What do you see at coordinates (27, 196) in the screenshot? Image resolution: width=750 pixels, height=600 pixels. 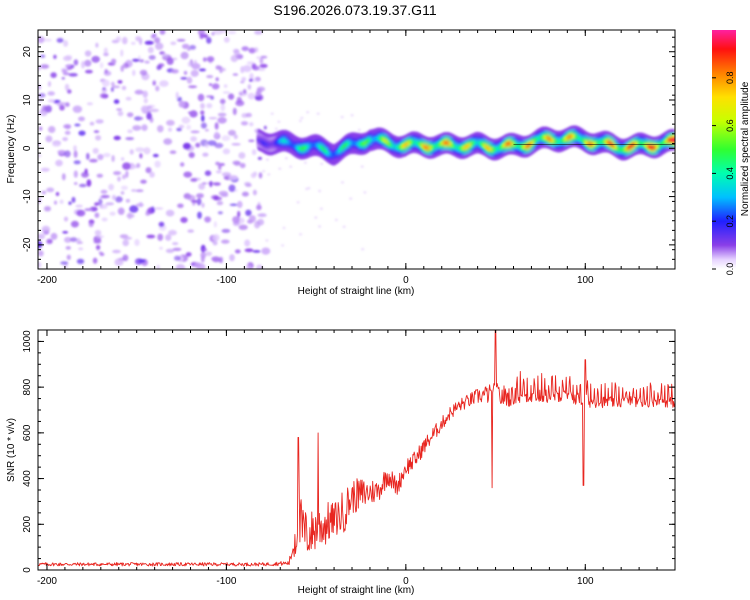 I see `y-tick-label: -10` at bounding box center [27, 196].